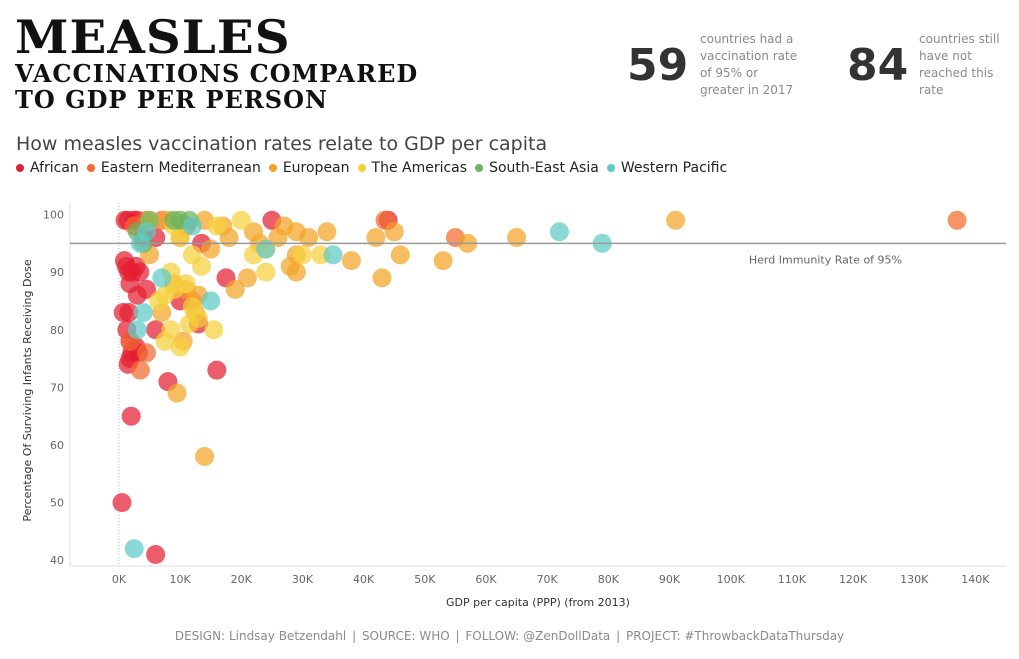  Describe the element at coordinates (57, 445) in the screenshot. I see `y-tick-label: 60` at that location.